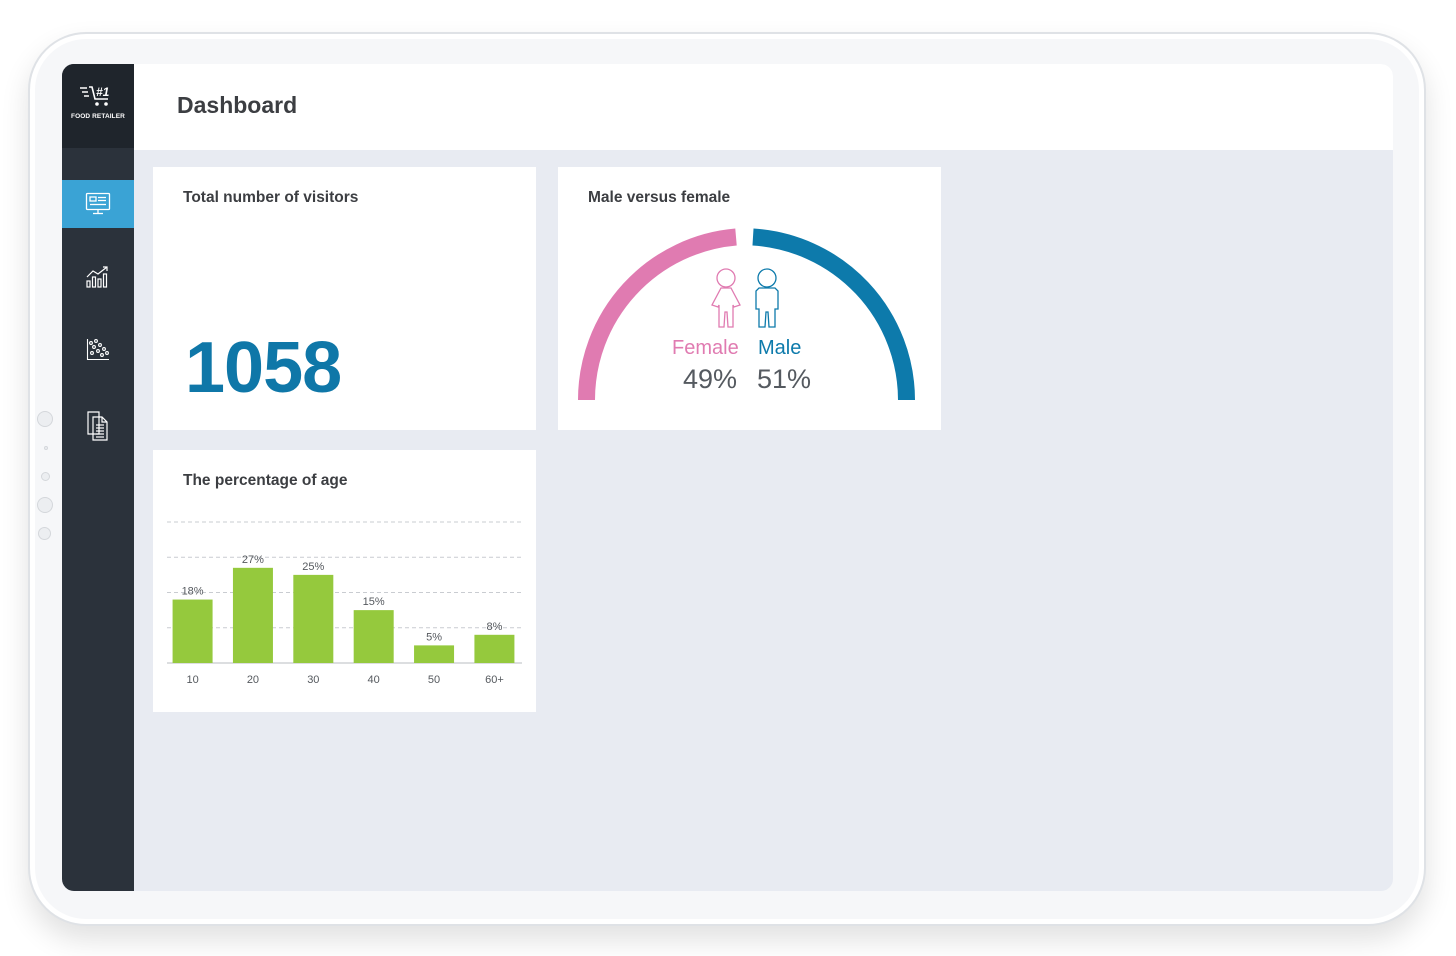  What do you see at coordinates (767, 298) in the screenshot?
I see `male-icon` at bounding box center [767, 298].